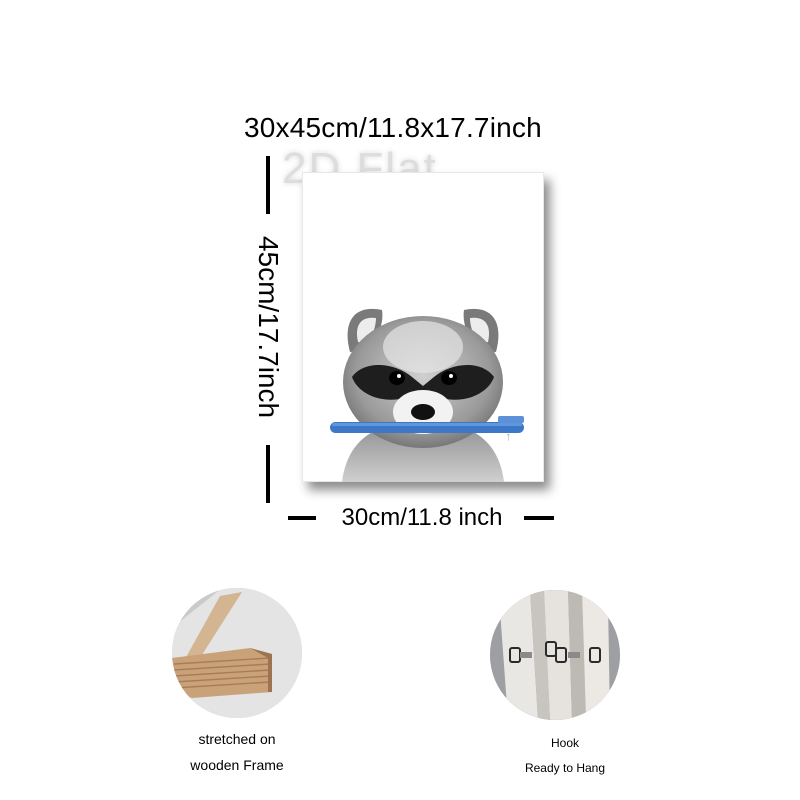 This screenshot has width=800, height=800. I want to click on overall-dimension-label: 30x45cm/11.8x17.7inch, so click(393, 127).